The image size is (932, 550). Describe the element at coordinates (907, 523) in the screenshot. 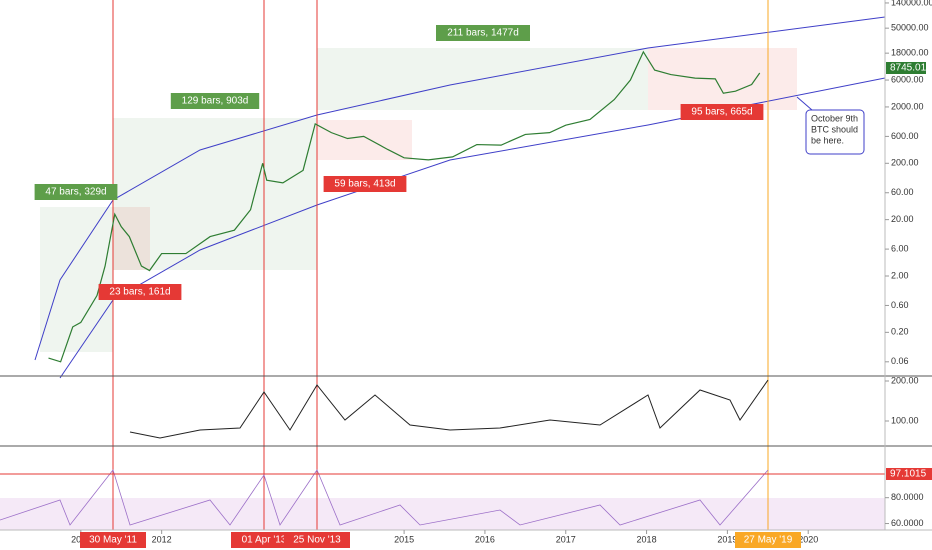

I see `y-tick-label: 60.0000` at that location.